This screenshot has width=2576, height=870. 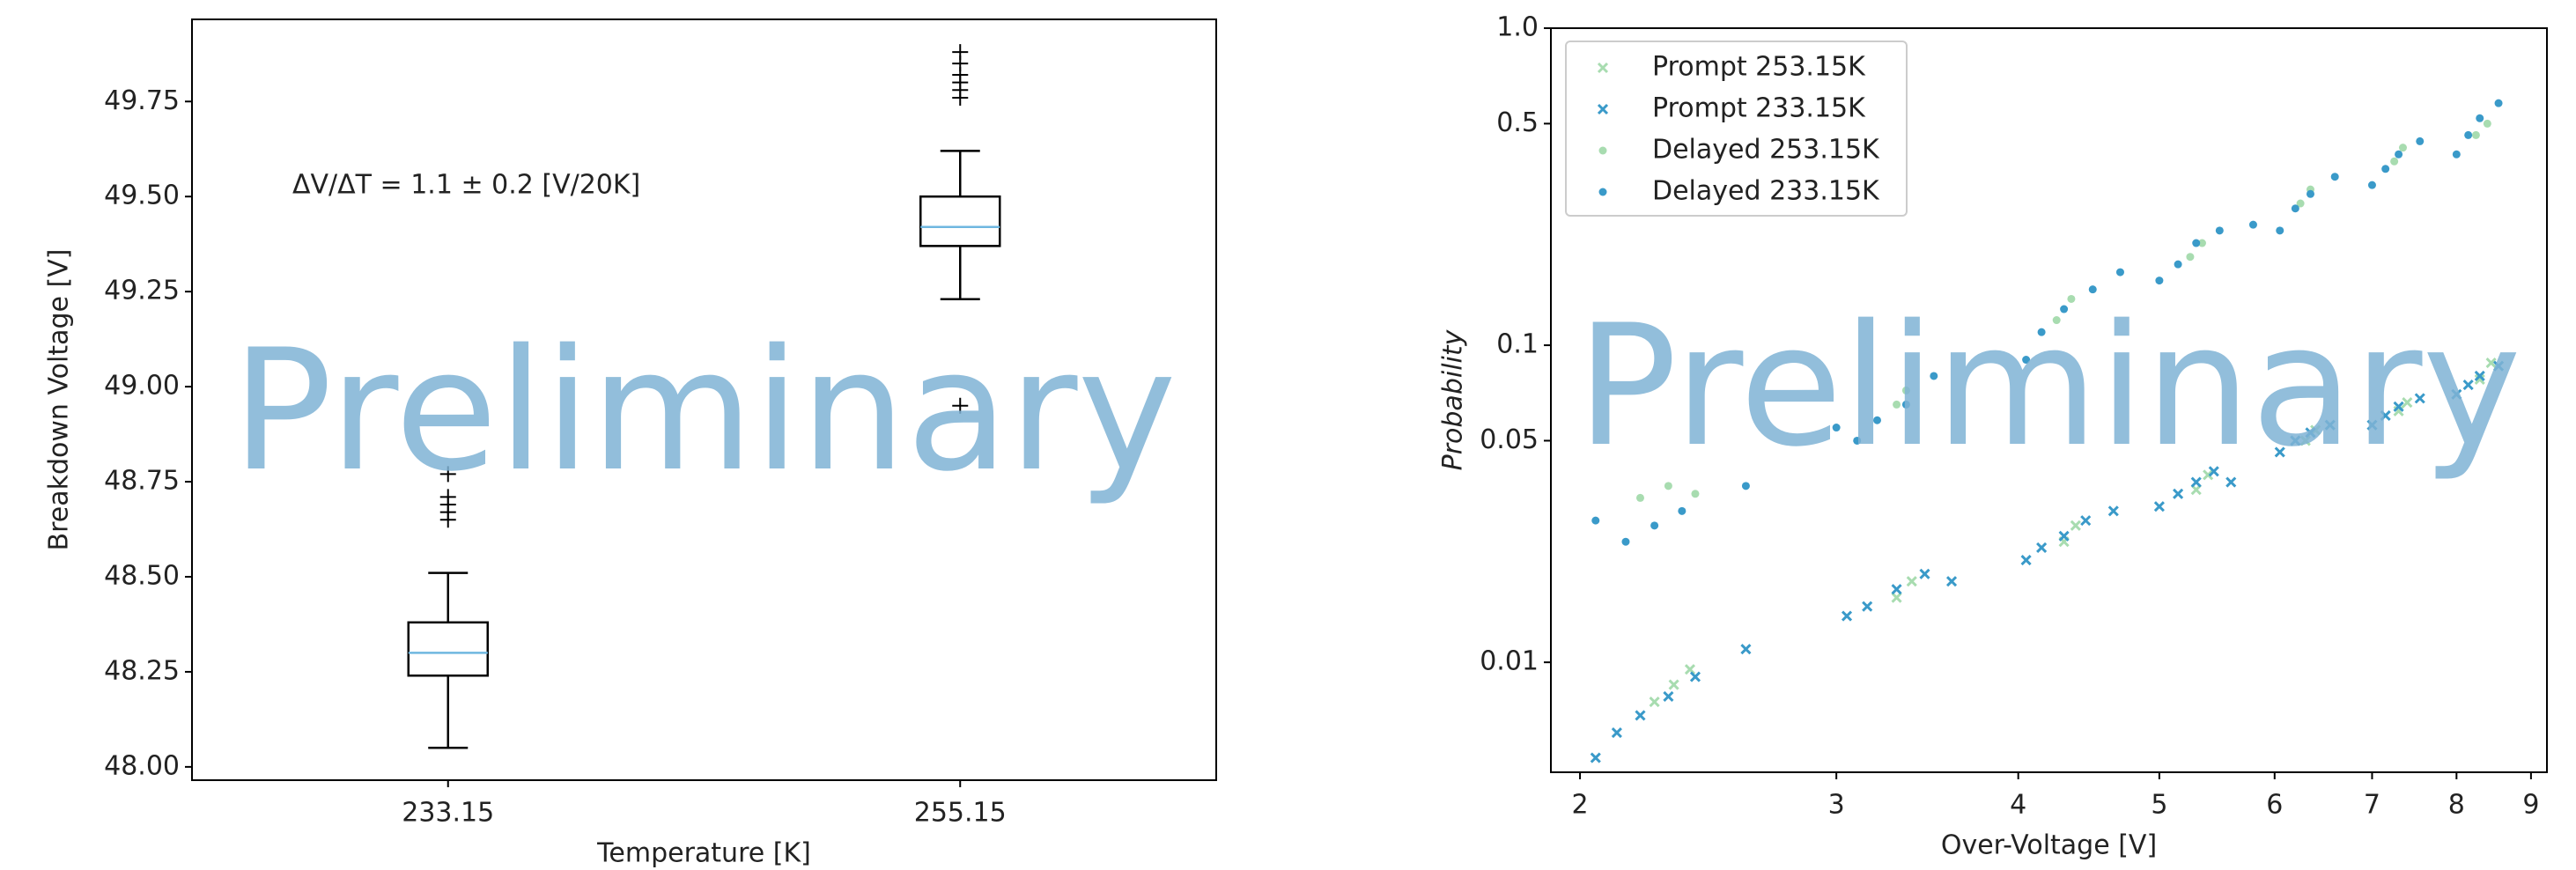 What do you see at coordinates (1766, 150) in the screenshot?
I see `legend-label: Delayed 253.15K` at bounding box center [1766, 150].